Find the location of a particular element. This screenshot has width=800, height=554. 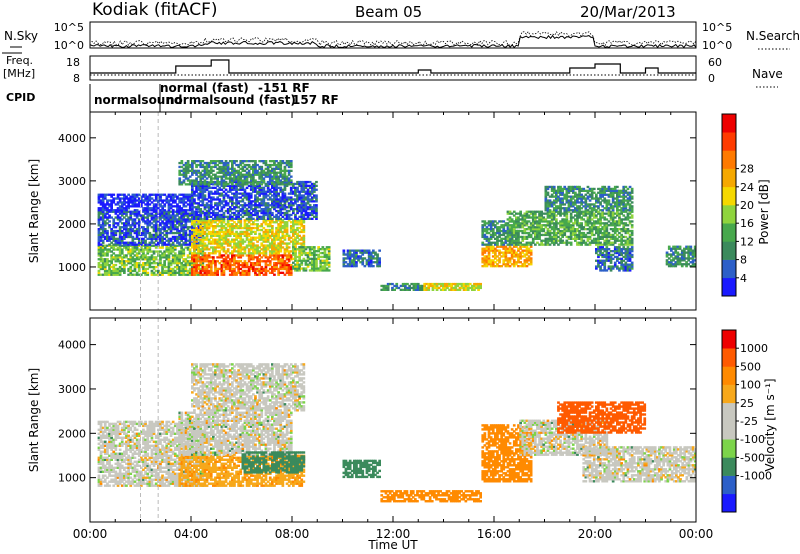

beam-title: Beam 05 is located at coordinates (388, 12).